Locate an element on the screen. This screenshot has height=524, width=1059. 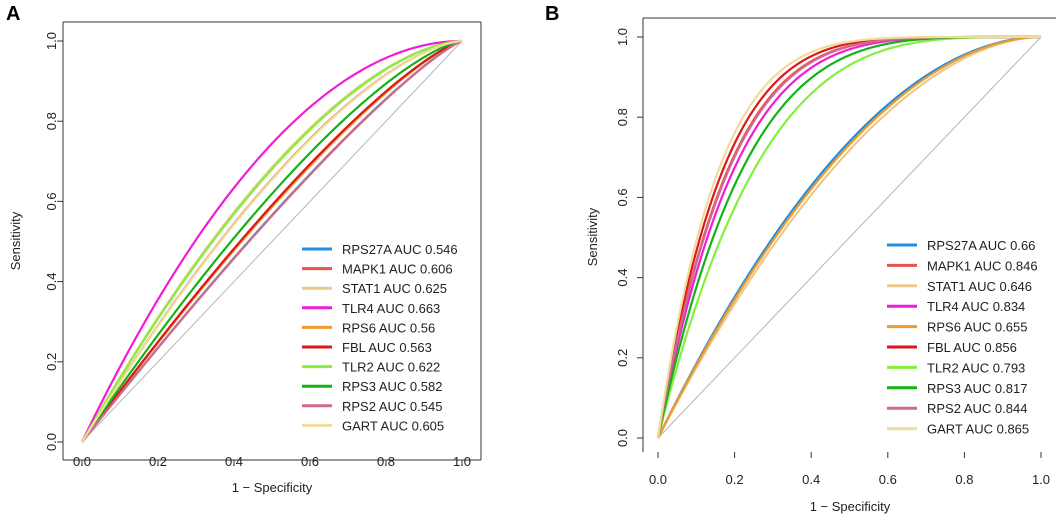
legend-label-gart: GART AUC 0.865 is located at coordinates (978, 429).